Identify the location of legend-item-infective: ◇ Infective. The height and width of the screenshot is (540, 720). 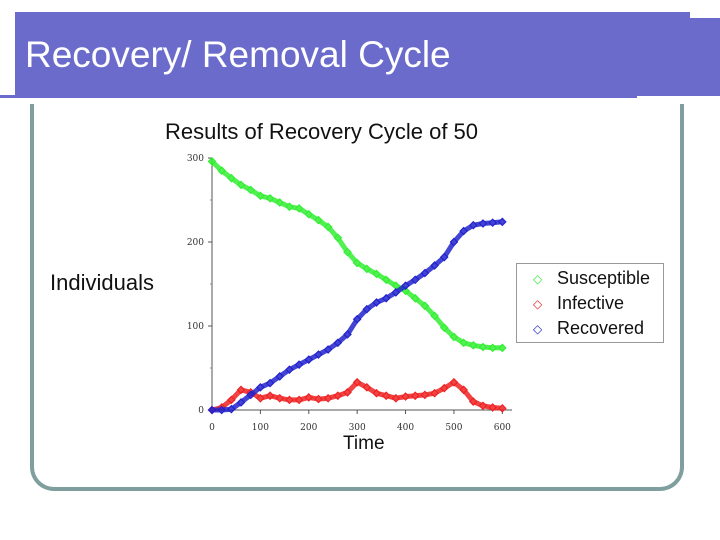
(591, 305).